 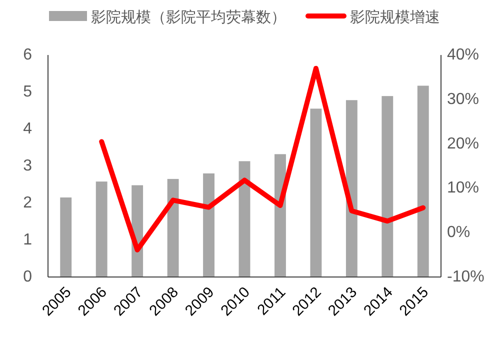 I want to click on y2-tick-label: 40%, so click(x=463, y=55).